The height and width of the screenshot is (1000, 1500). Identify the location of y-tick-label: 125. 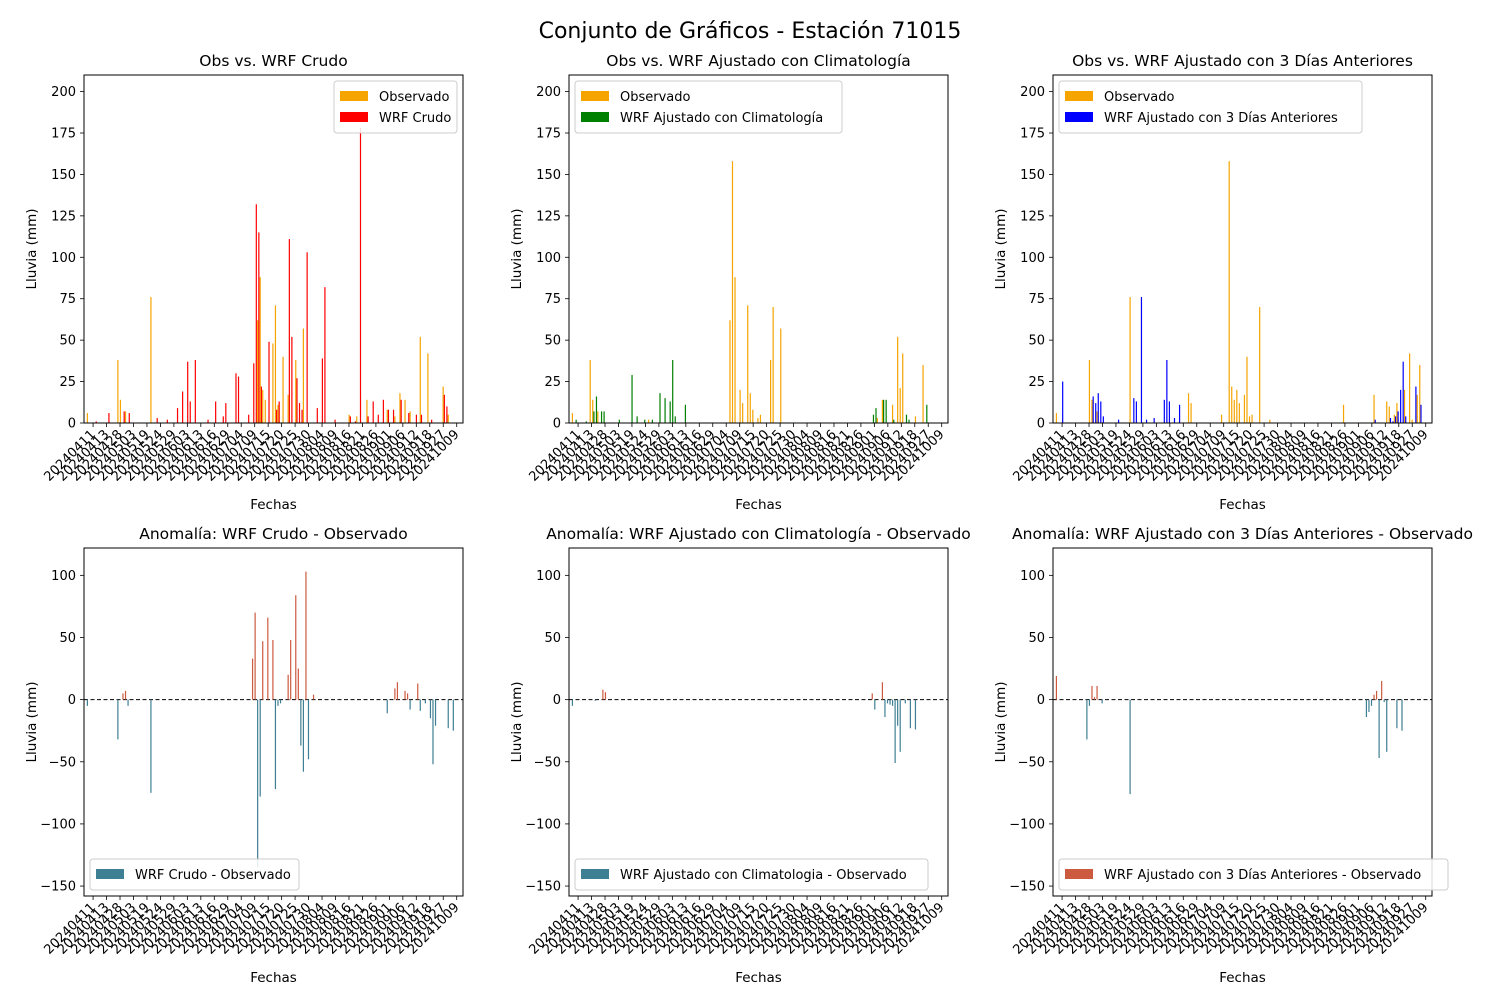
(63, 216).